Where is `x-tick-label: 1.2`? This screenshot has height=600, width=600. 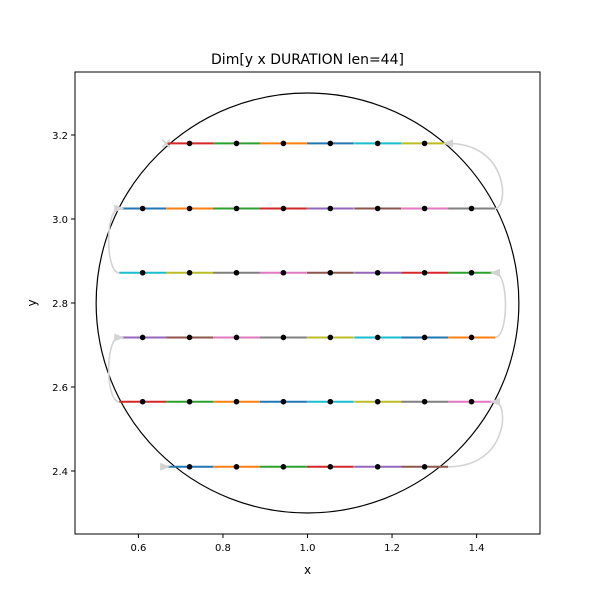 x-tick-label: 1.2 is located at coordinates (392, 548).